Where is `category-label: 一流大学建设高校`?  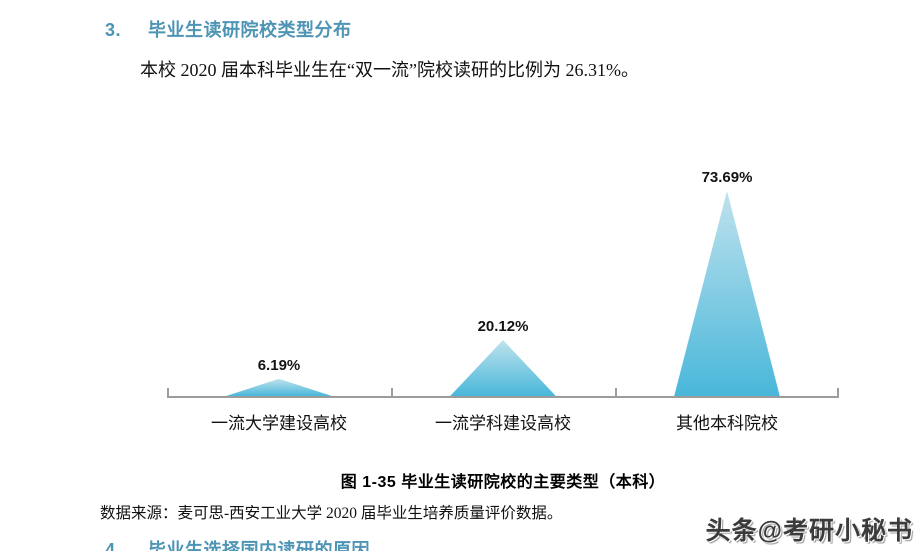
category-label: 一流大学建设高校 is located at coordinates (279, 423).